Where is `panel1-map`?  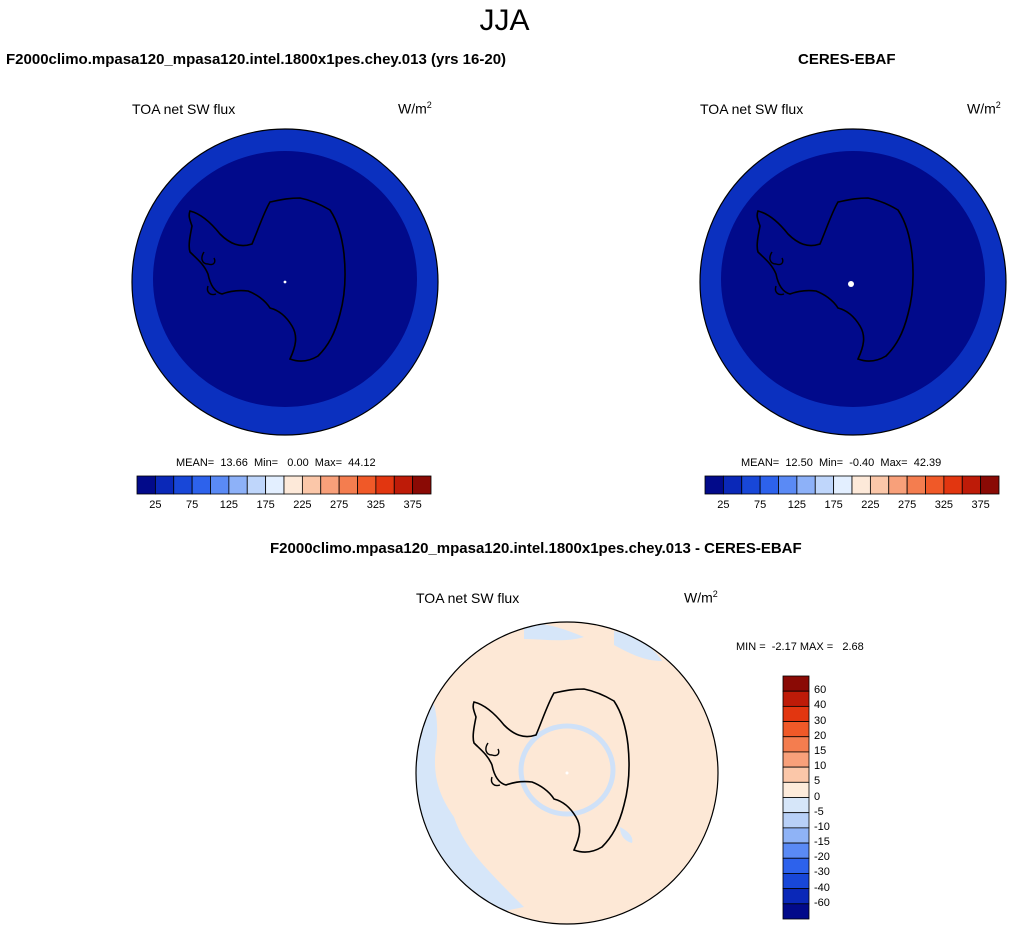 panel1-map is located at coordinates (285, 282).